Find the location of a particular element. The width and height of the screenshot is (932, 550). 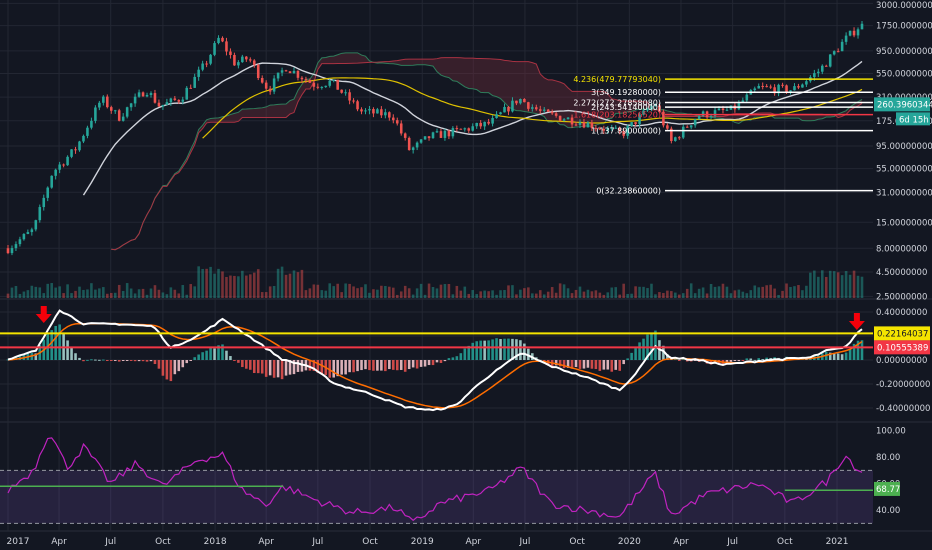

time-axis-label: Jul is located at coordinates (317, 542).